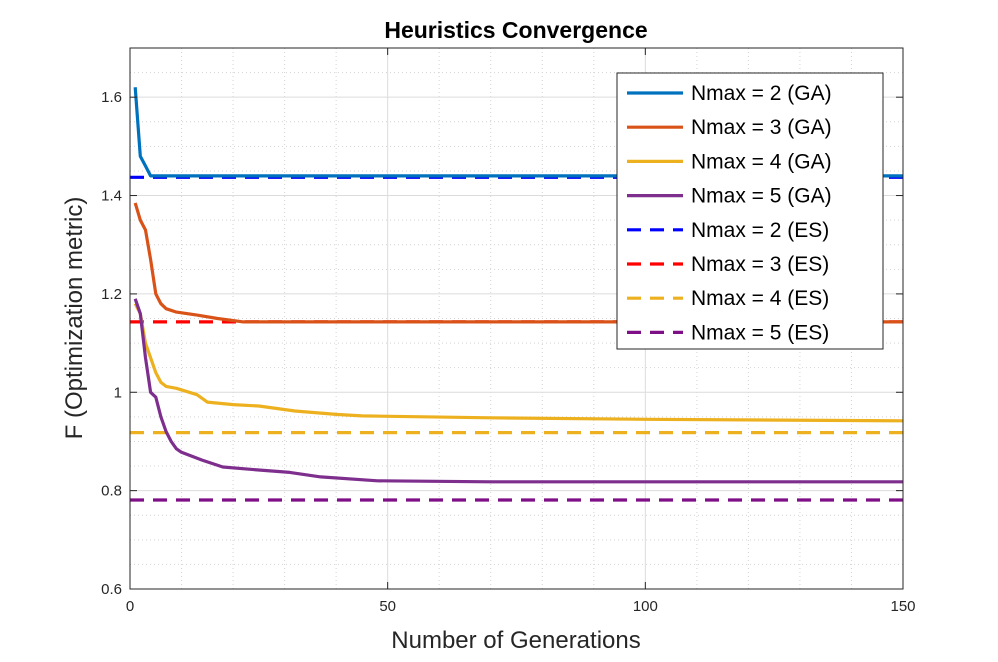 The height and width of the screenshot is (662, 998). What do you see at coordinates (902, 606) in the screenshot?
I see `x-tick-label: 150` at bounding box center [902, 606].